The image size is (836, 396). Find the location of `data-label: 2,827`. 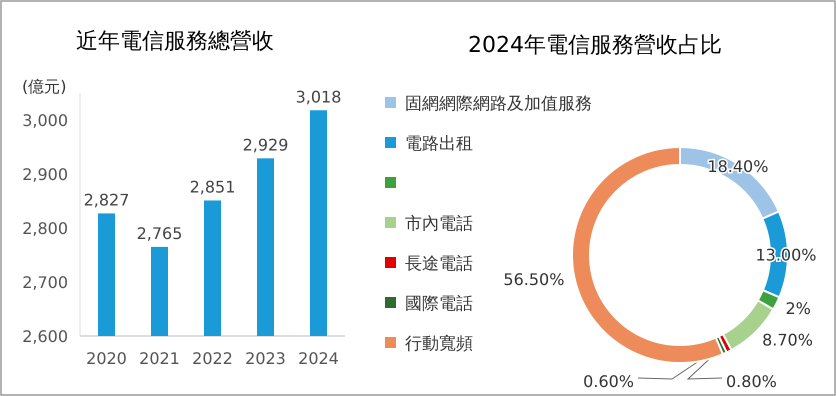

data-label: 2,827 is located at coordinates (107, 200).